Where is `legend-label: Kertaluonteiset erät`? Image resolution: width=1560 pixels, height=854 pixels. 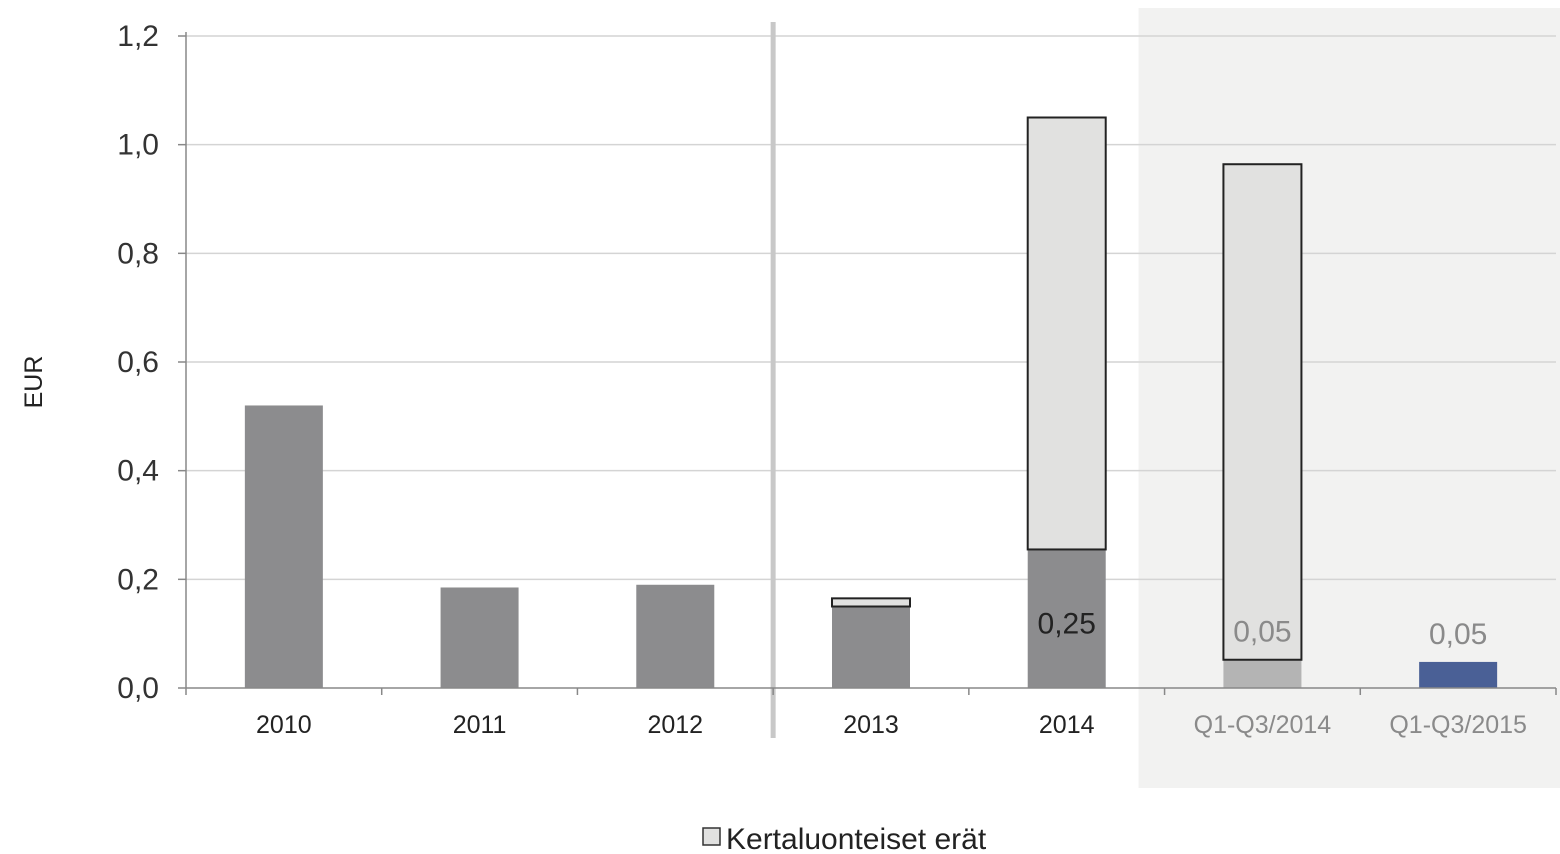 legend-label: Kertaluonteiset erät is located at coordinates (856, 838).